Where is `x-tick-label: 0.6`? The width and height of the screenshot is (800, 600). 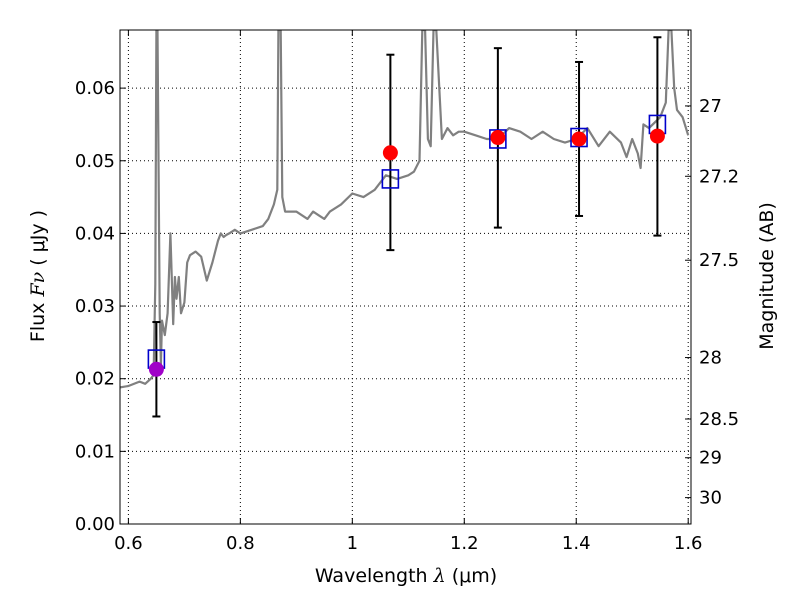 x-tick-label: 0.6 is located at coordinates (128, 543).